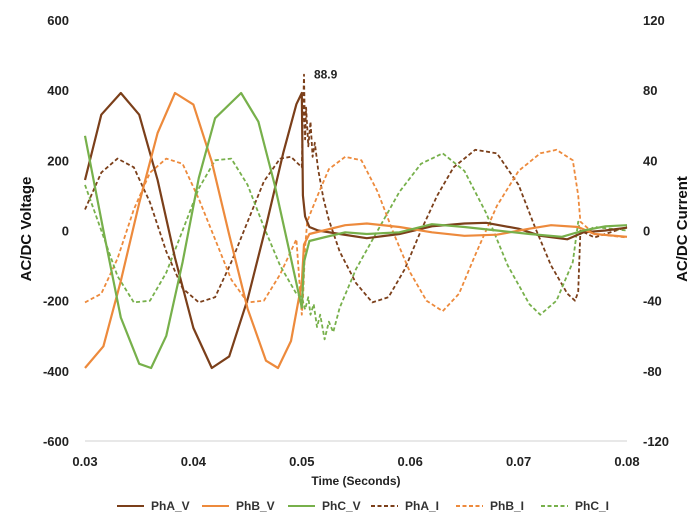 The image size is (698, 521). What do you see at coordinates (355, 461) in the screenshot?
I see `x-axis-ticks: 0.03 0.04 0.05 0.06 0.07 0.08` at bounding box center [355, 461].